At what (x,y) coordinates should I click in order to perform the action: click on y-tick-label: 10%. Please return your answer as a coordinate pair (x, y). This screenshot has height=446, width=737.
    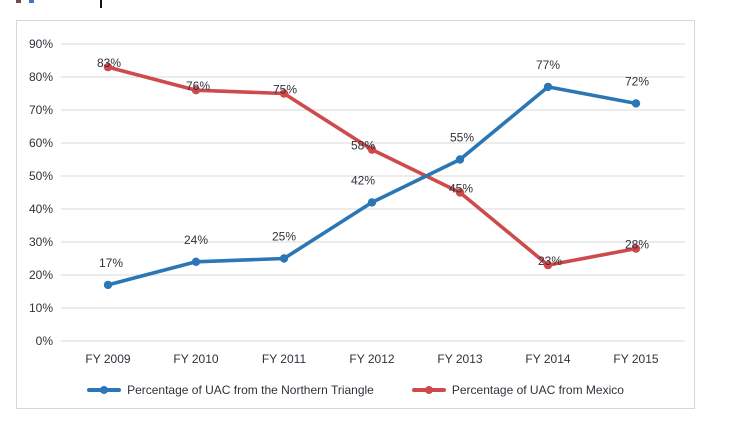
    Looking at the image, I should click on (41, 308).